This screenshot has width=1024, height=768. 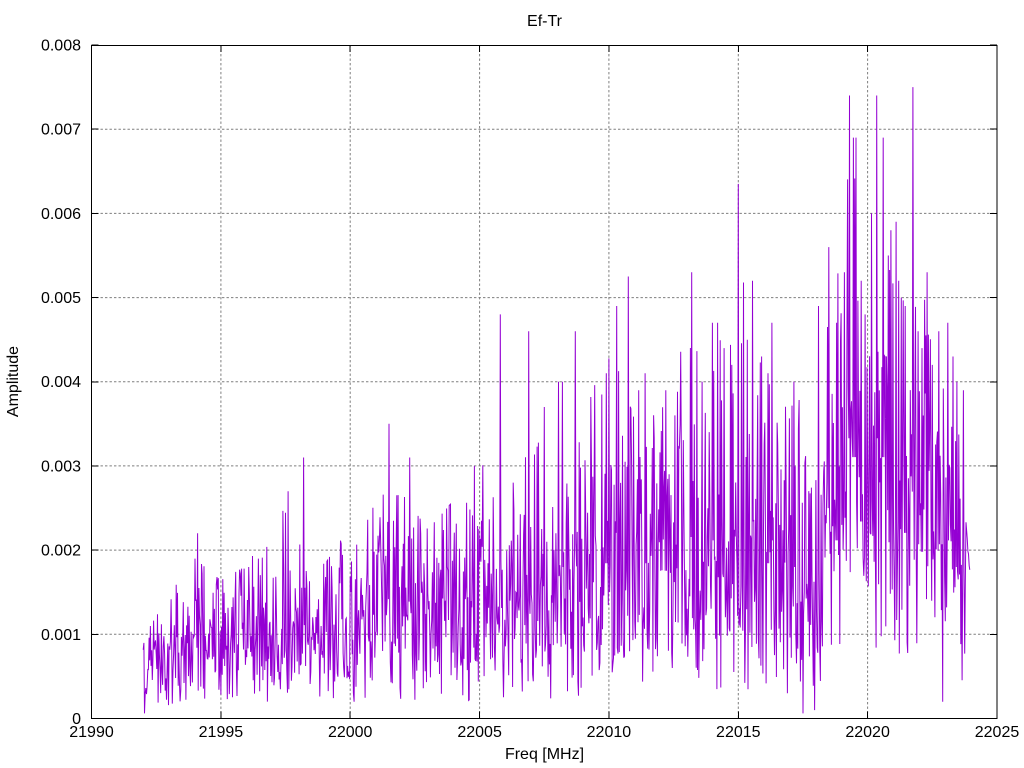 What do you see at coordinates (479, 732) in the screenshot?
I see `svg-text: 22005` at bounding box center [479, 732].